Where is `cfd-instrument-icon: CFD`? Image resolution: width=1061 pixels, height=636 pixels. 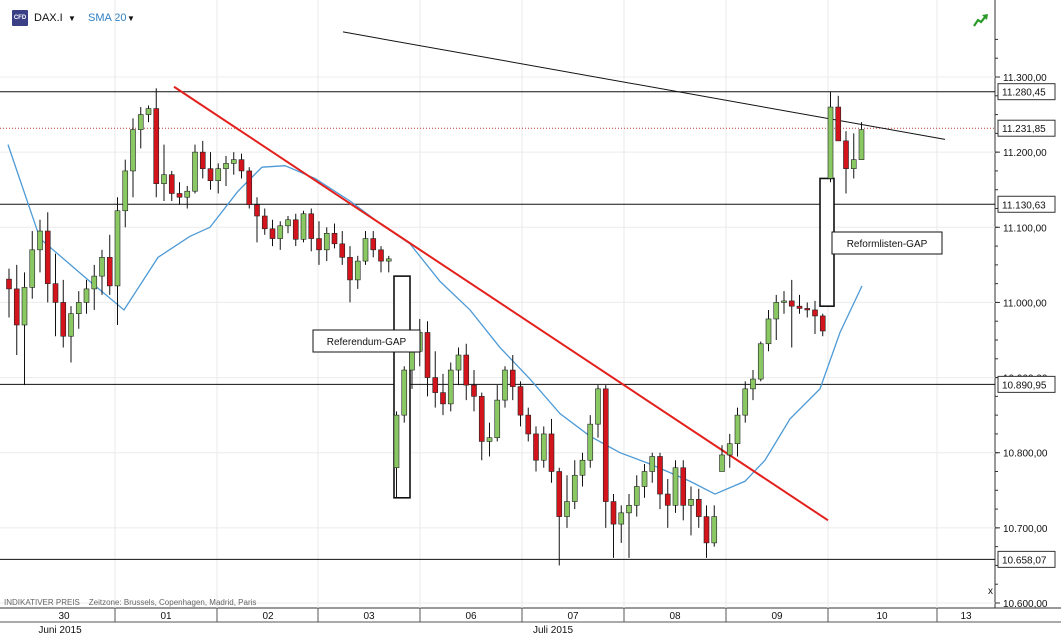 cfd-instrument-icon: CFD is located at coordinates (20, 18).